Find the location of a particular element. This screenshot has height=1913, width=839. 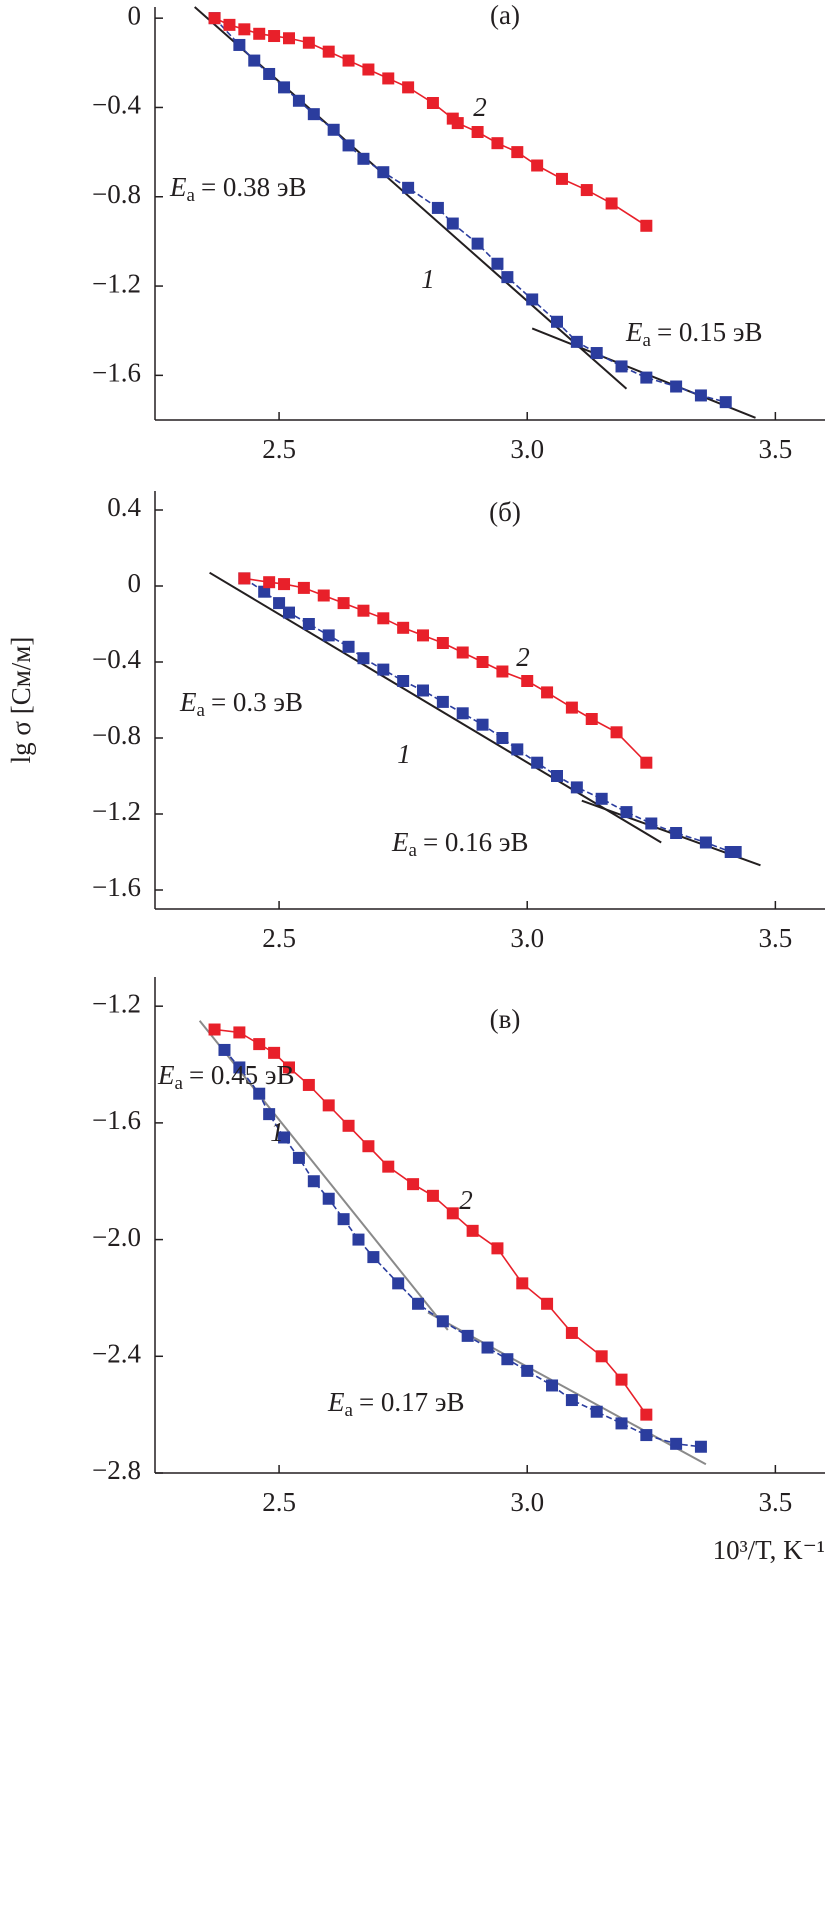

y-tick-label: −2.4 is located at coordinates (116, 1353).